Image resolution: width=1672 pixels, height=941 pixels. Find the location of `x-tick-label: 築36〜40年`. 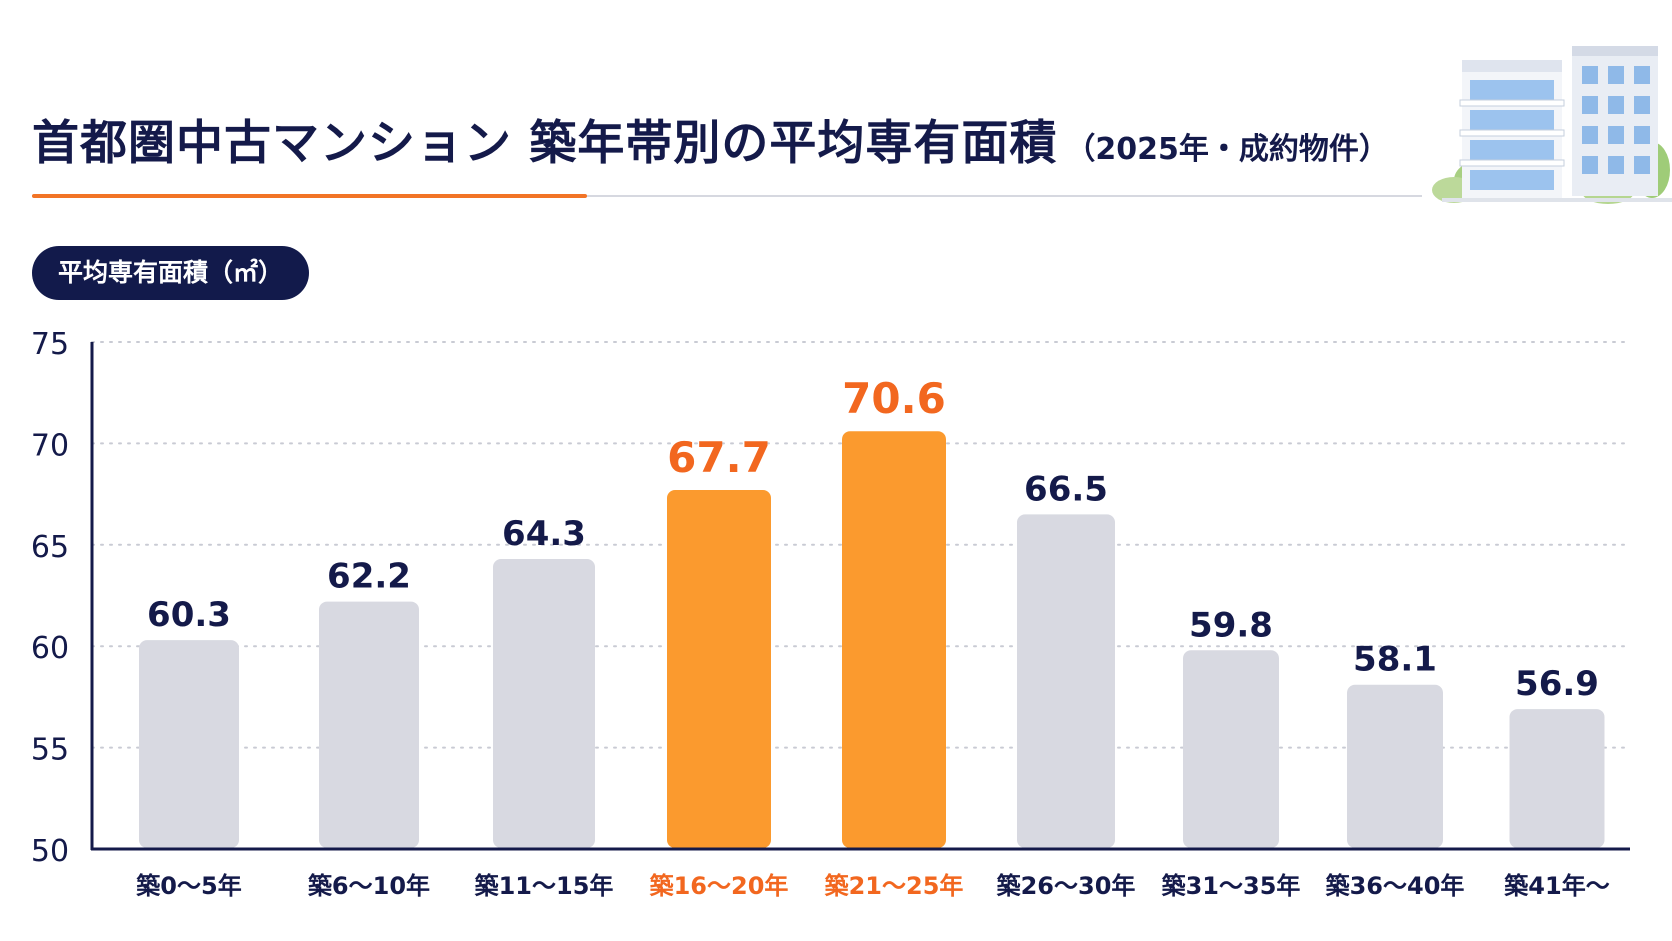

x-tick-label: 築36〜40年 is located at coordinates (1395, 886).